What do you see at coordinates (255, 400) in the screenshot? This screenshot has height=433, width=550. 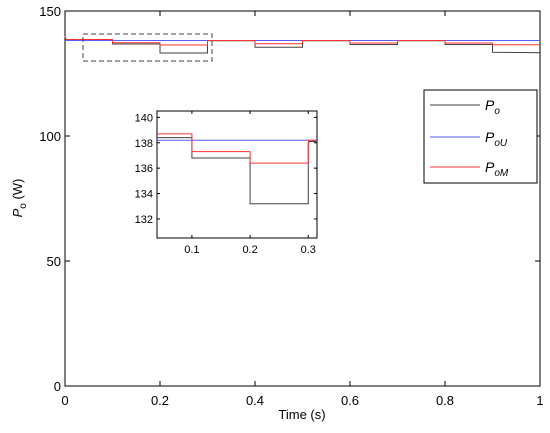 I see `x-tick-label: 0.4` at bounding box center [255, 400].